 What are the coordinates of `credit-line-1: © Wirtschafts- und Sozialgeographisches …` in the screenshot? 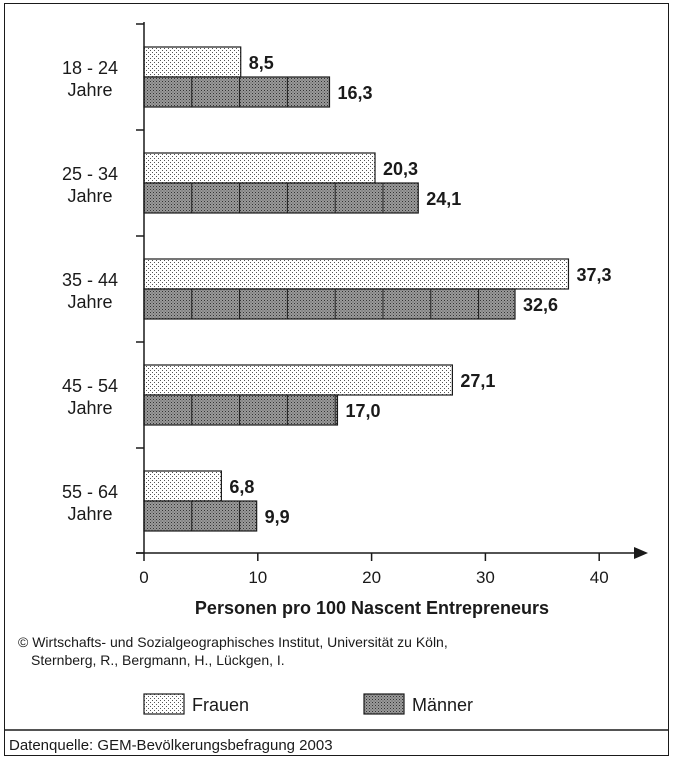 It's located at (233, 642).